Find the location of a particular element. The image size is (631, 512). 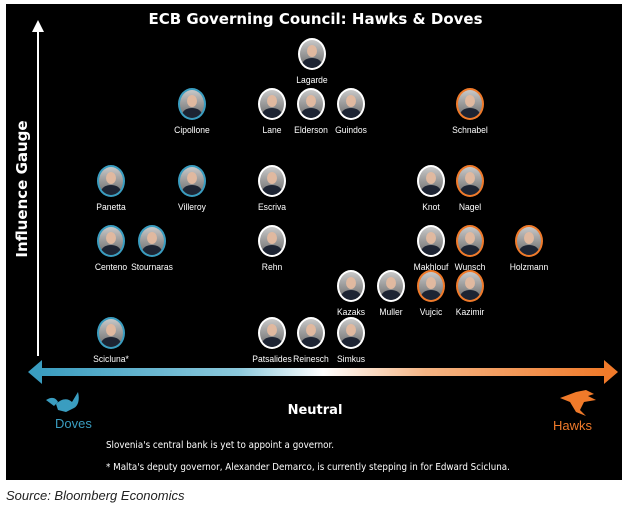

member-name: Lagarde is located at coordinates (312, 80).